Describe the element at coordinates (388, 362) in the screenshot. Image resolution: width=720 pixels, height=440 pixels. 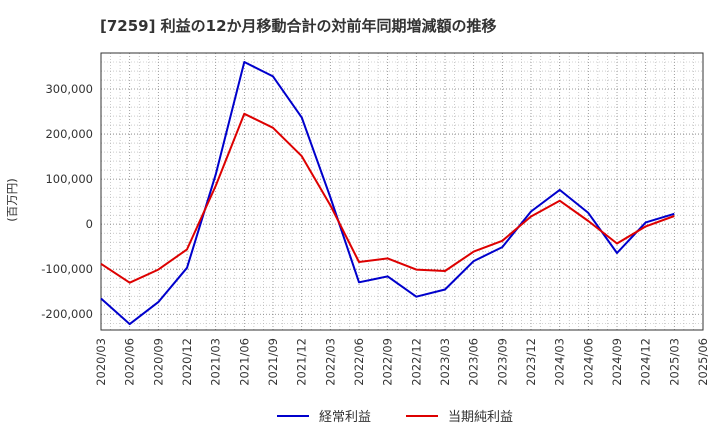
I see `x-tick-label: 2022/09` at that location.